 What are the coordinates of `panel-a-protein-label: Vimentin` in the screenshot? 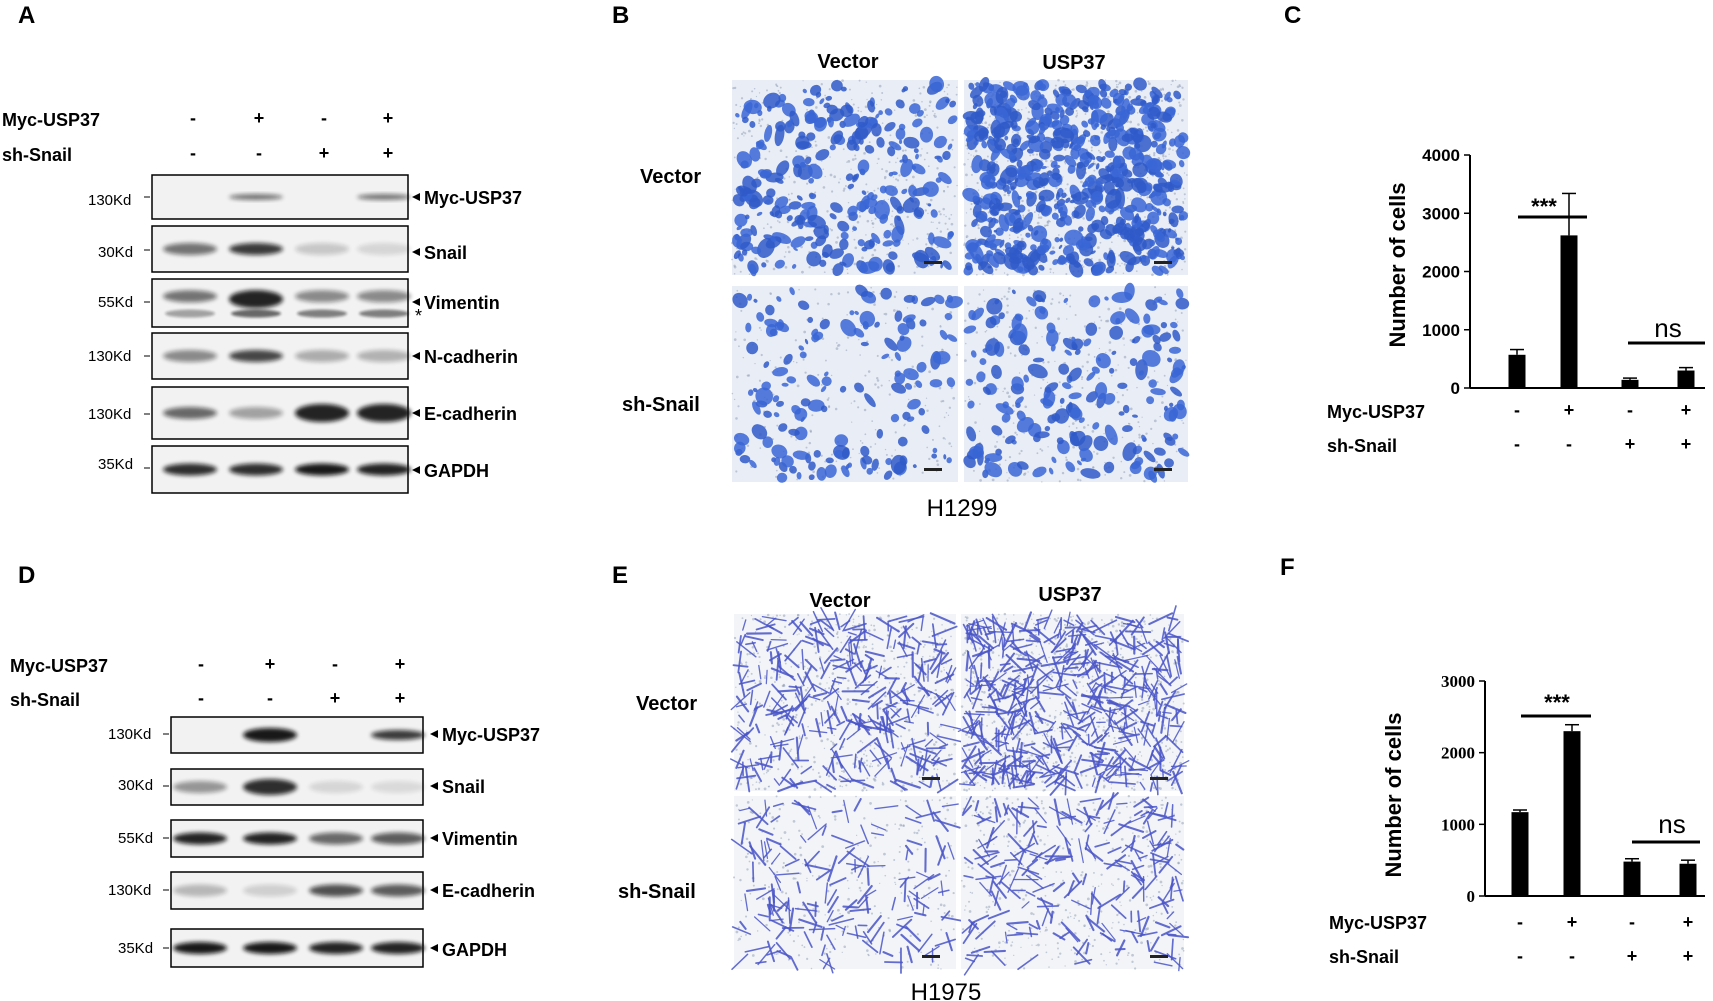 It's located at (462, 303).